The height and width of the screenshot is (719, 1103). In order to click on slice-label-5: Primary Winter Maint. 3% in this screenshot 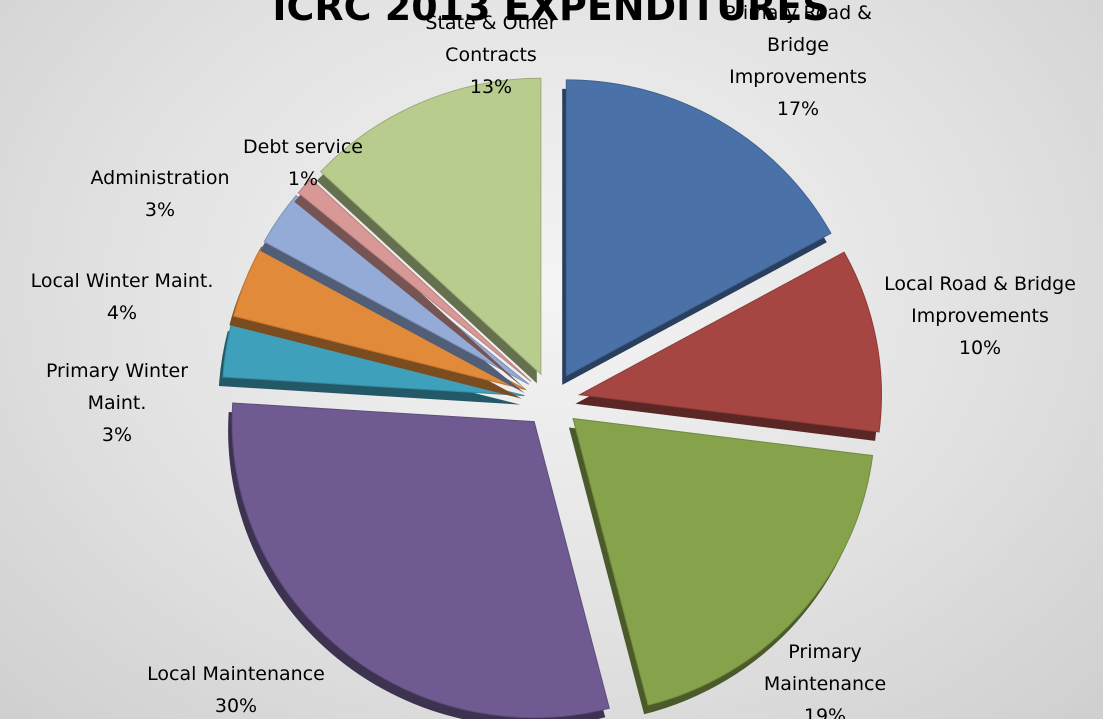, I will do `click(117, 403)`.